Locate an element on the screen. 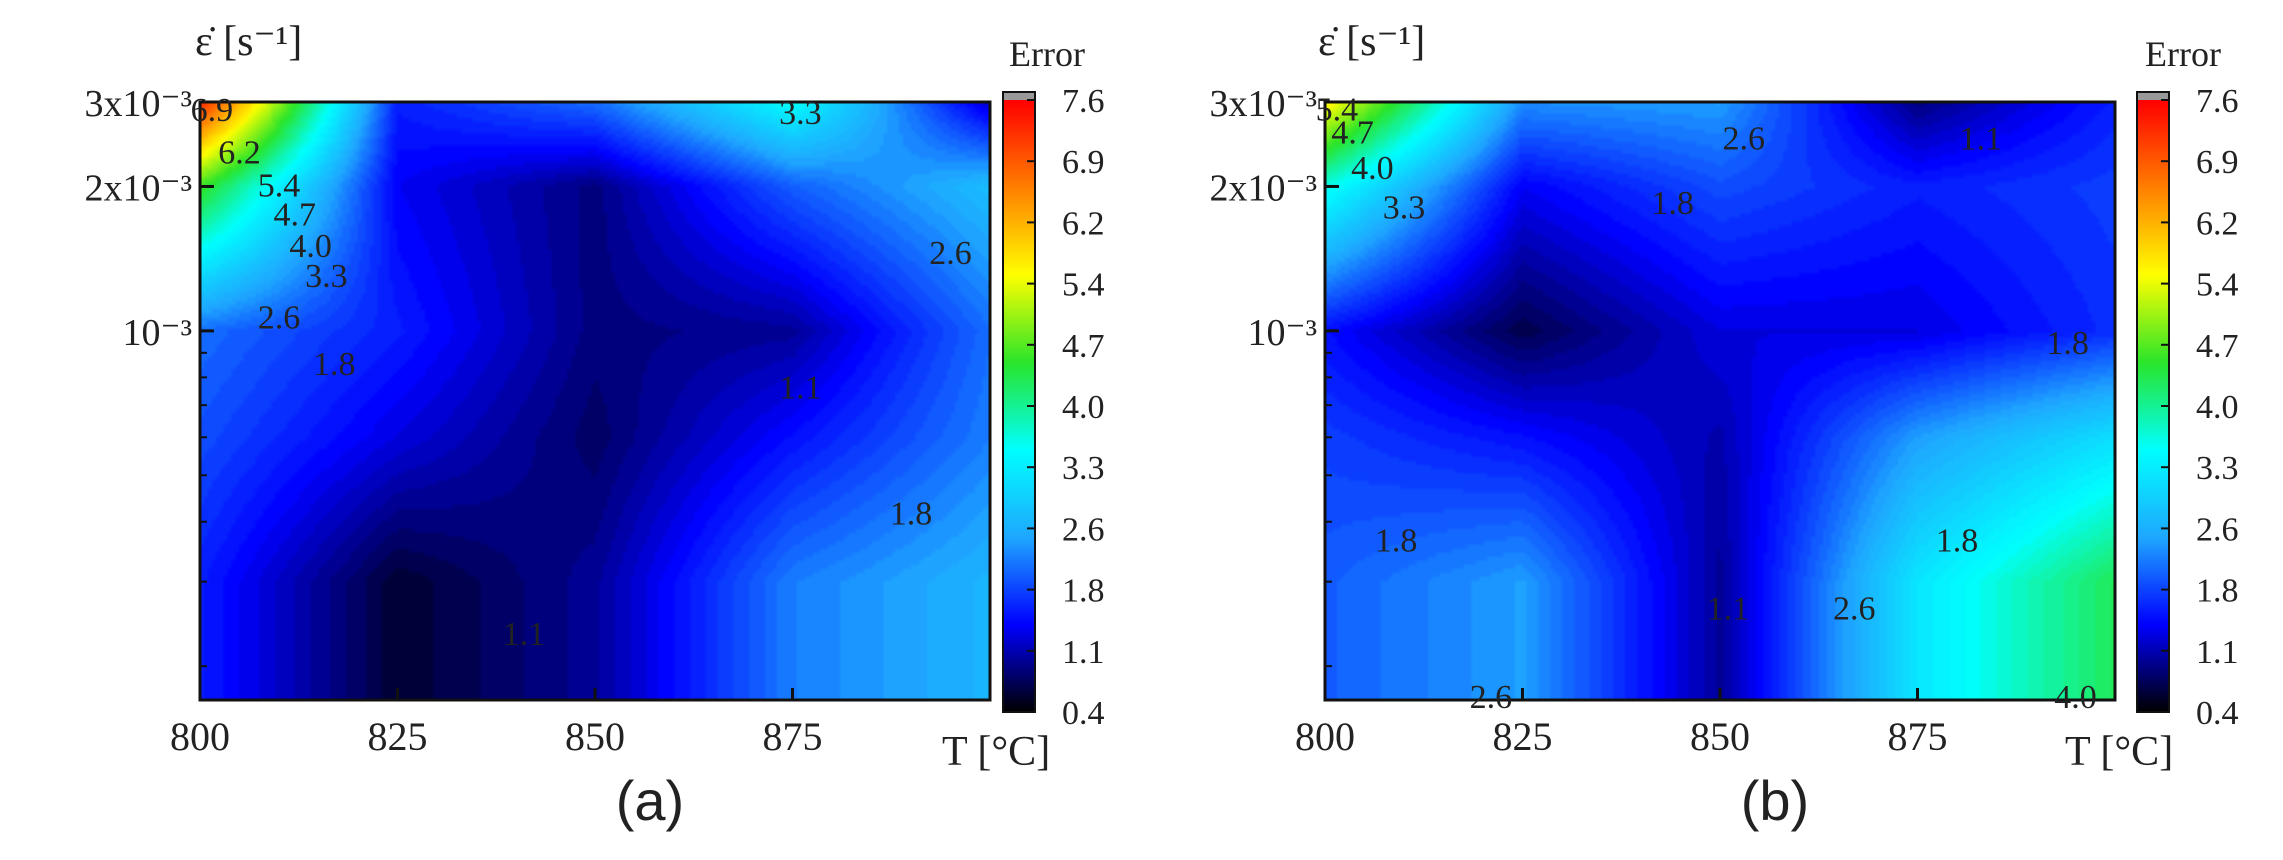 The image size is (2283, 860). contour-label: 6.2 is located at coordinates (239, 152).